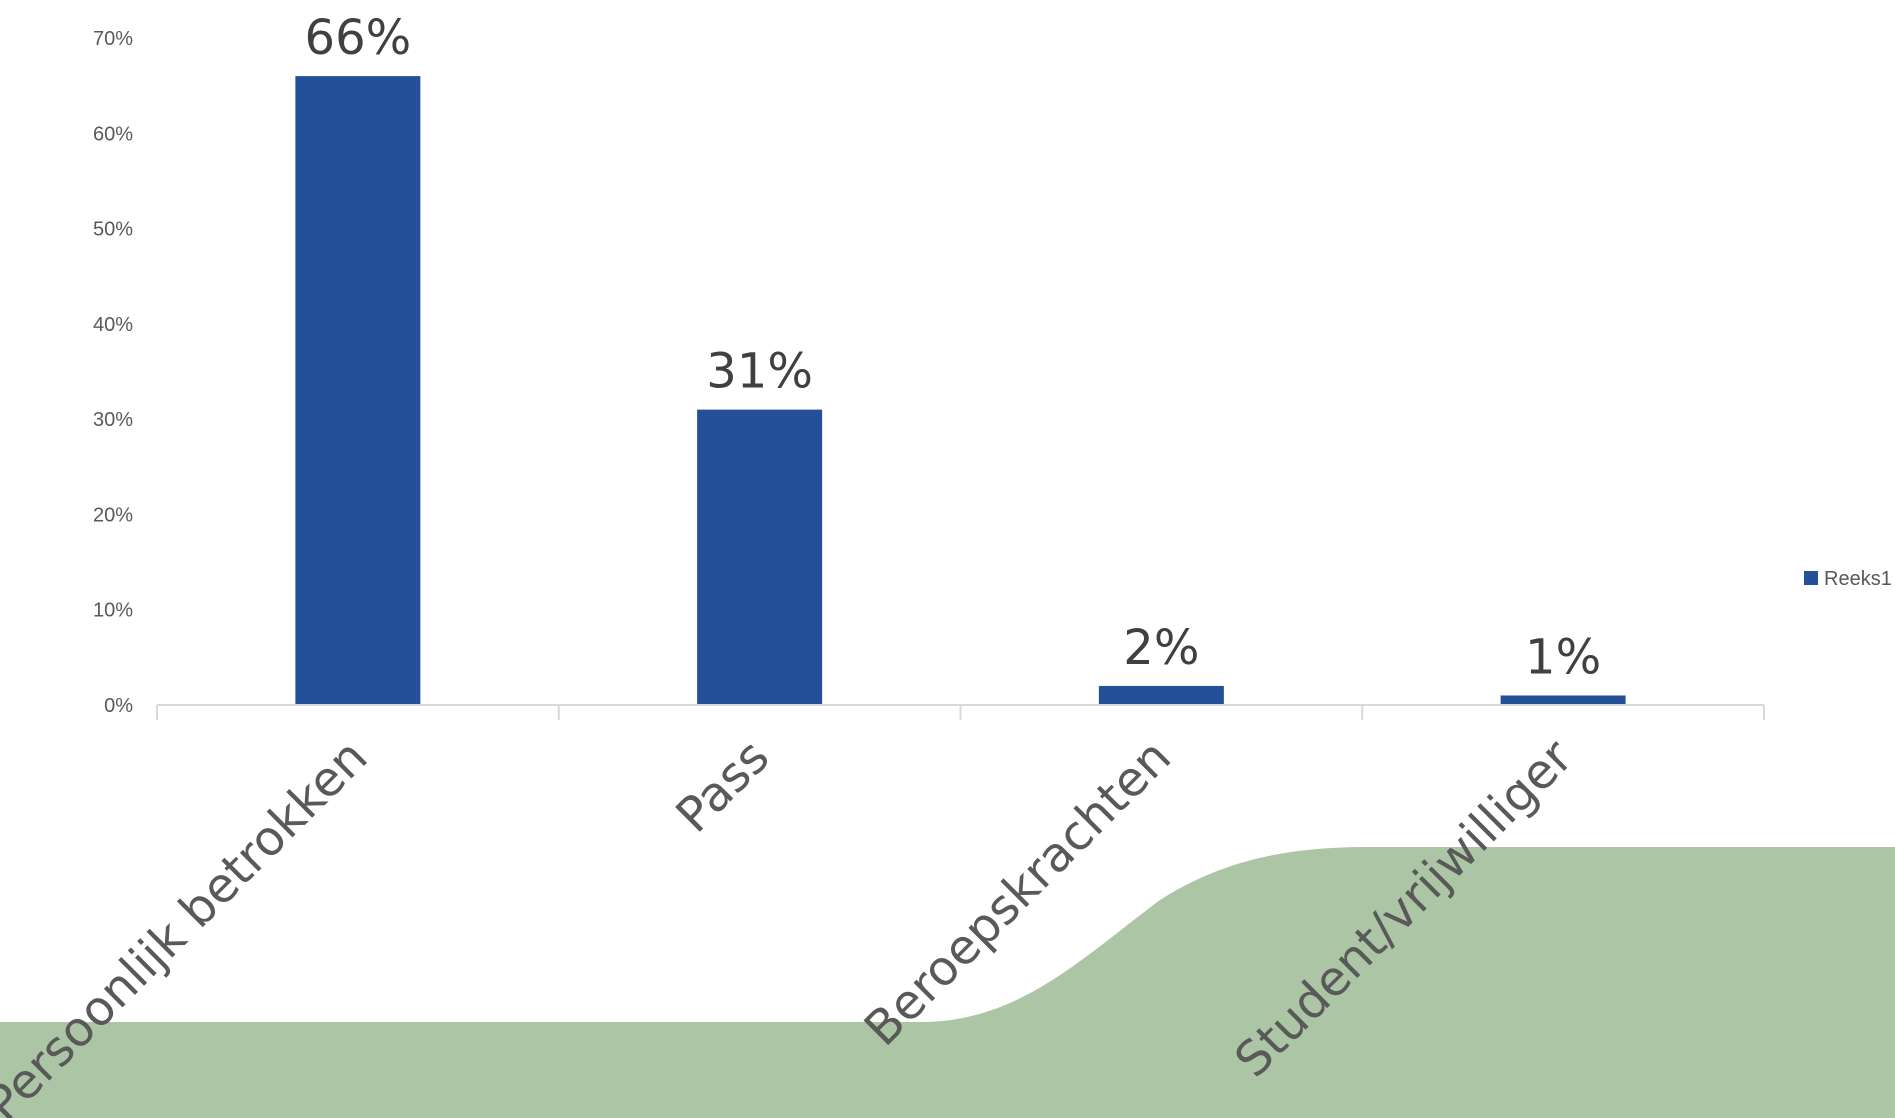 This screenshot has height=1118, width=1895. I want to click on y-tick-label: 10%, so click(113, 611).